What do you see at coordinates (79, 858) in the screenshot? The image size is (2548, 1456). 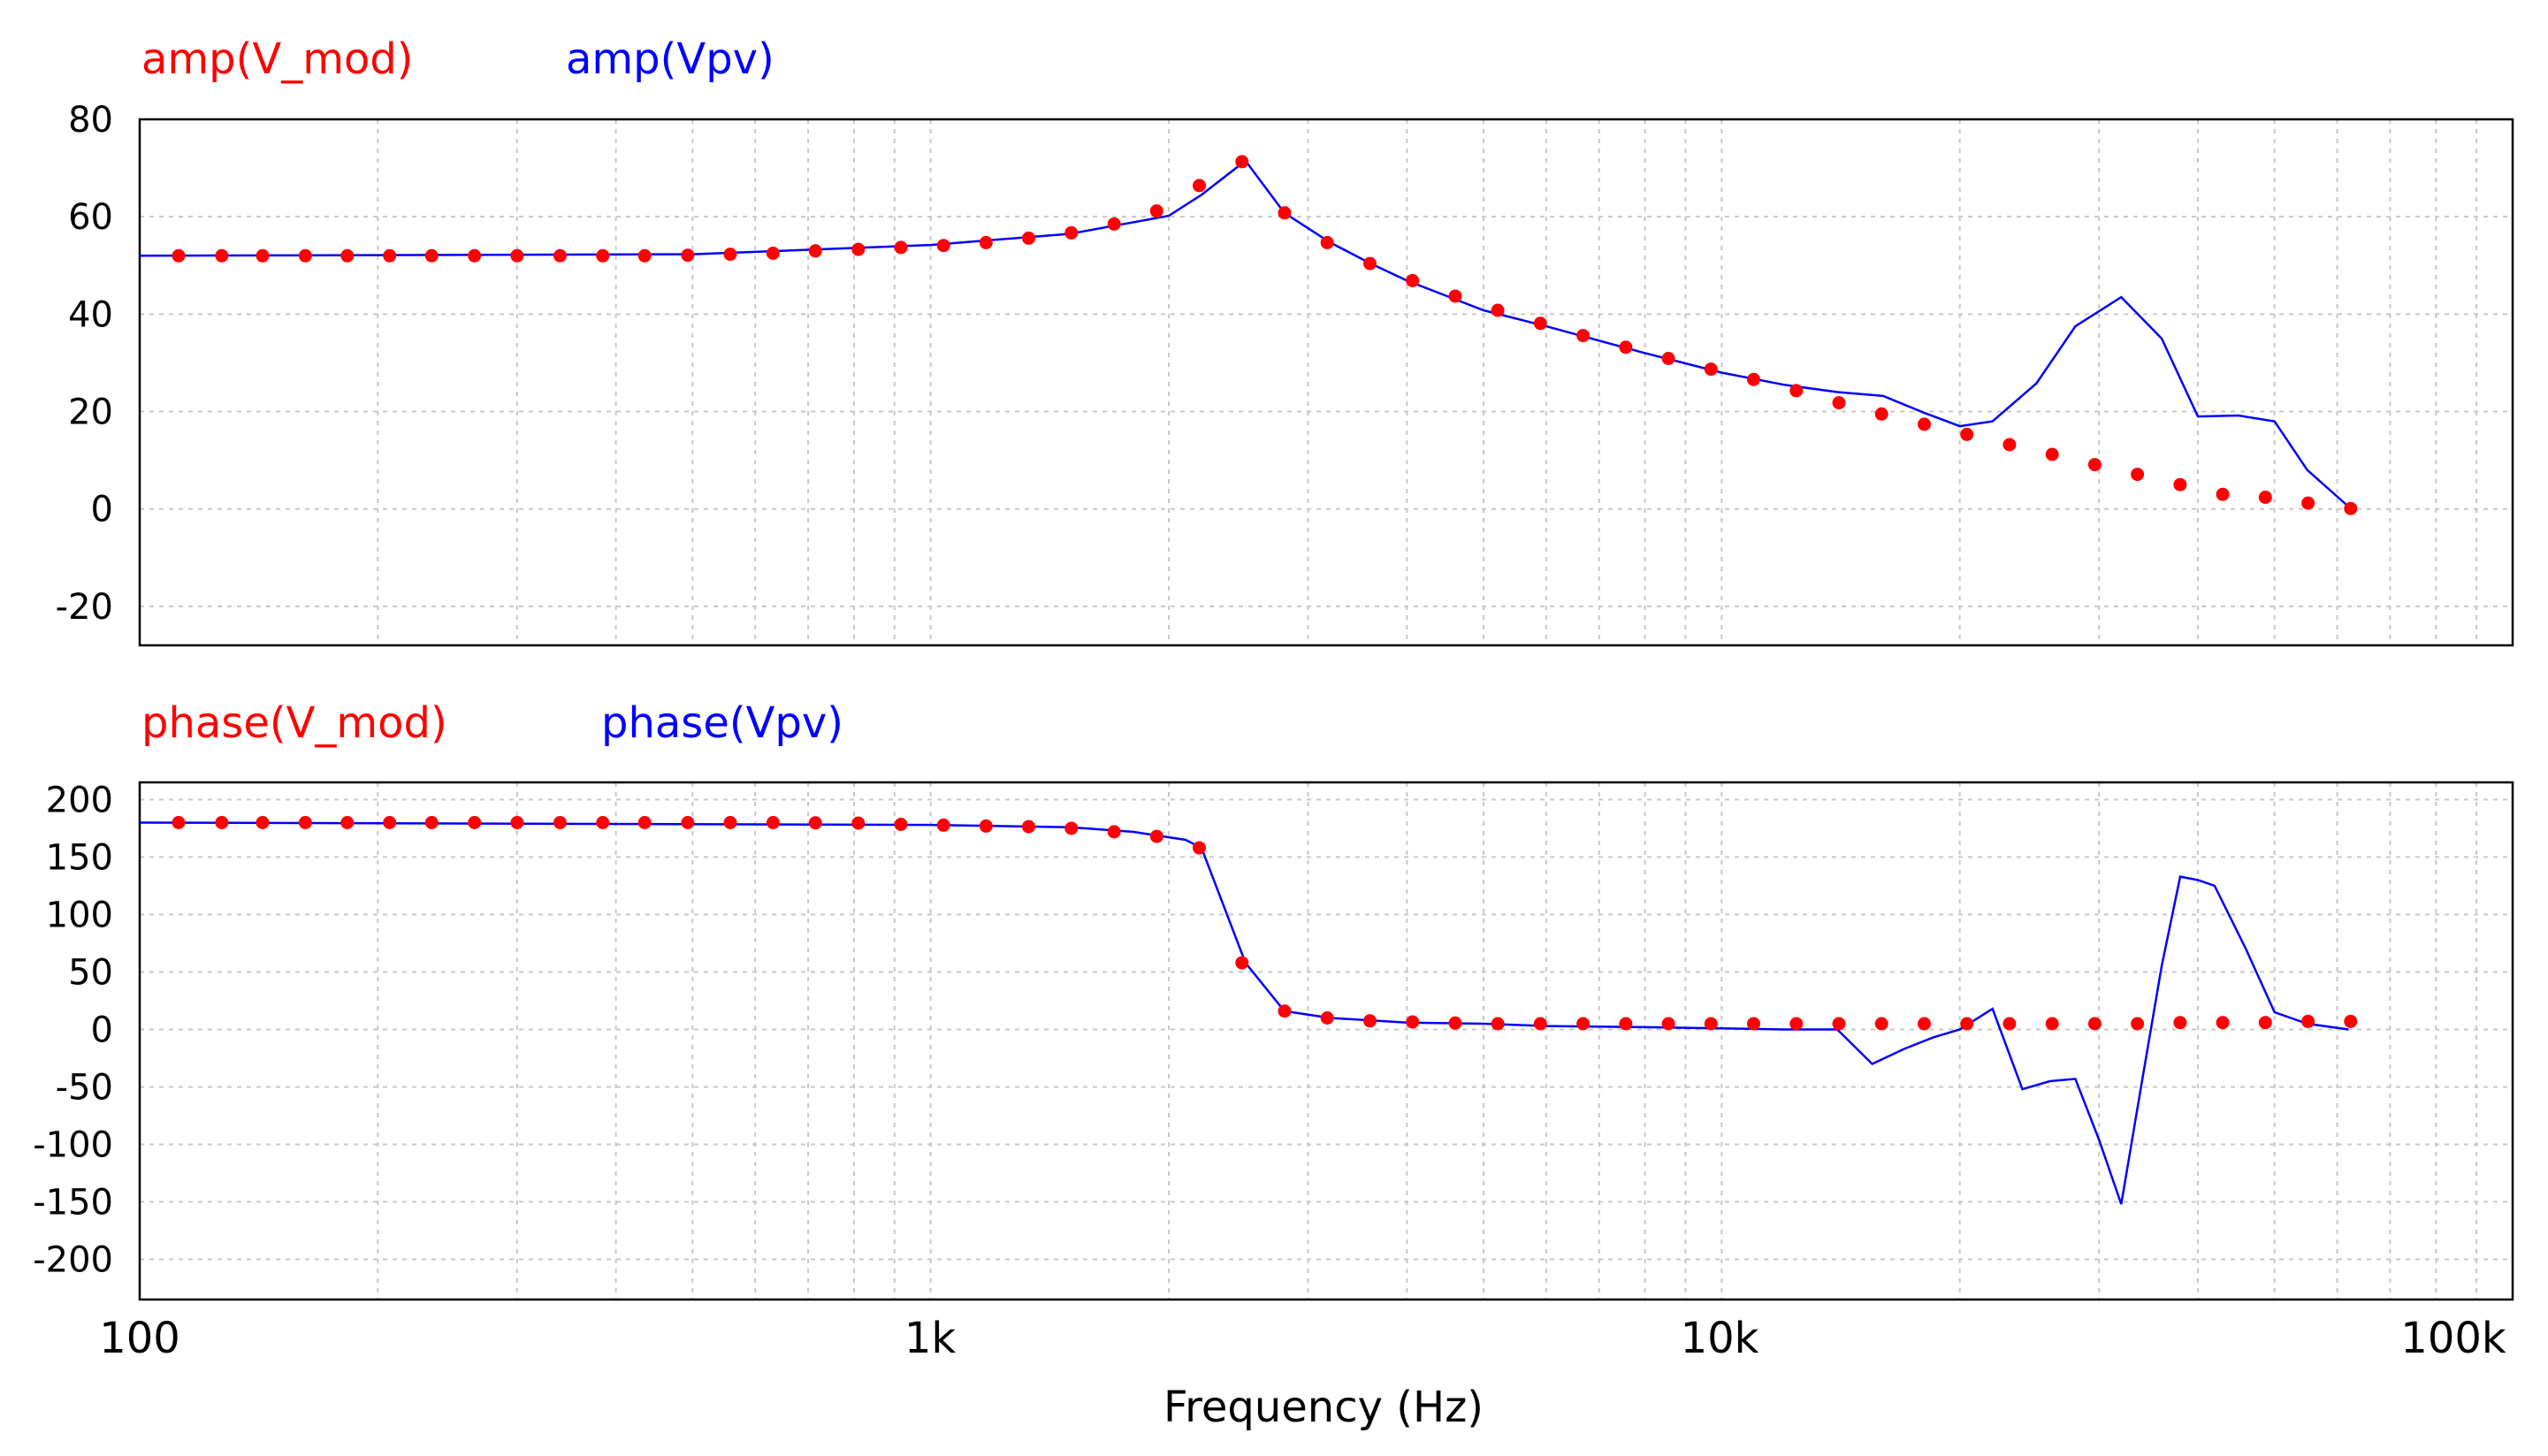 I see `phase-y-tick-label: 150` at bounding box center [79, 858].